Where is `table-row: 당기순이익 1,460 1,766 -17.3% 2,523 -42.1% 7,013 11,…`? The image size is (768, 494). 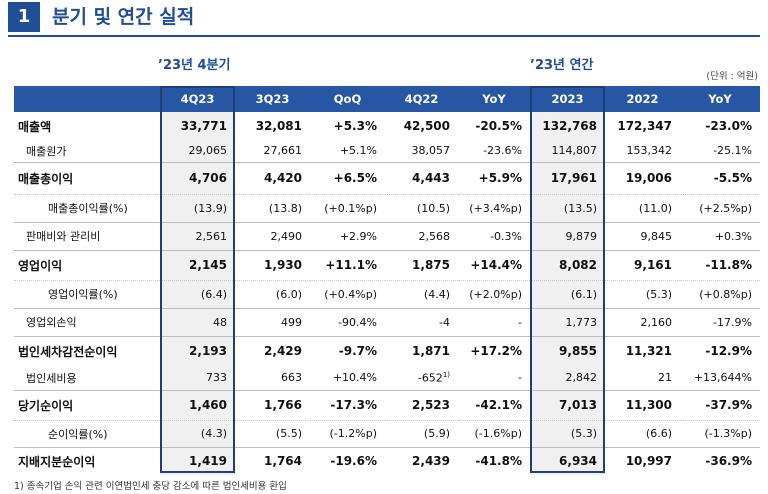
table-row: 당기순이익 1,460 1,766 -17.3% 2,523 -42.1% 7,013 11,… is located at coordinates (387, 404).